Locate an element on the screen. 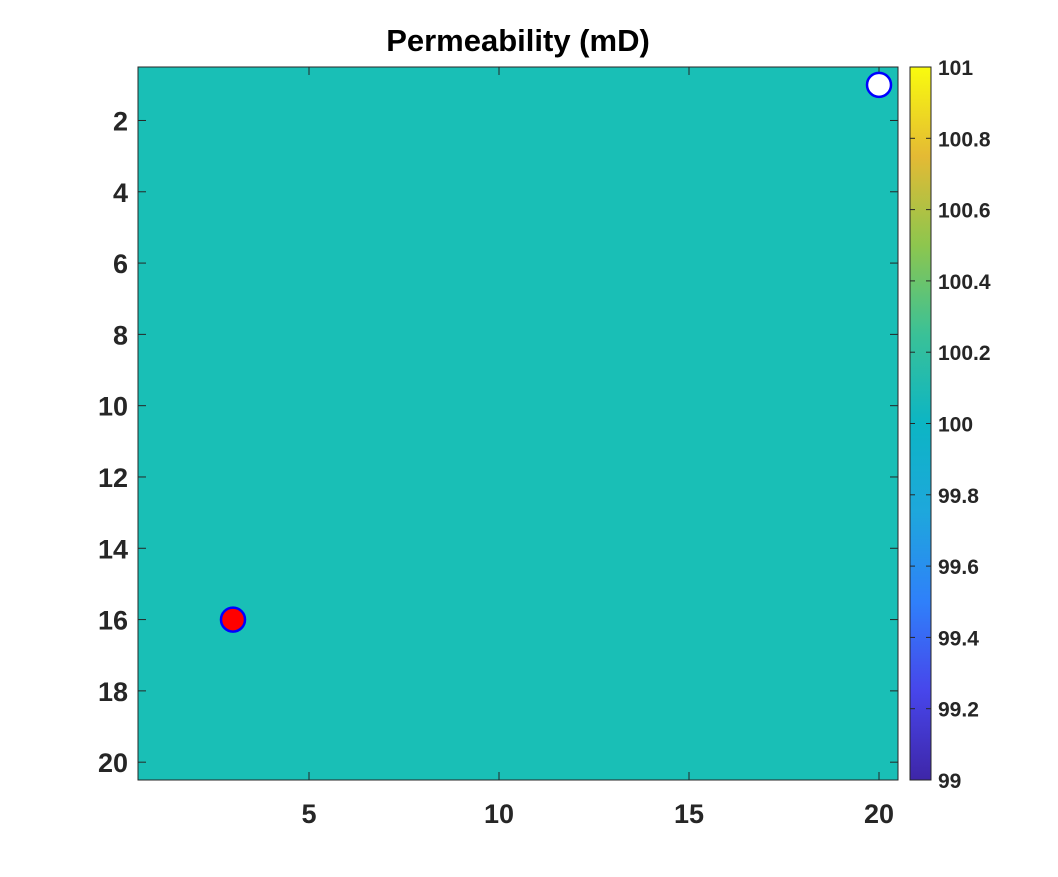 The width and height of the screenshot is (1058, 877). y-tick-label: 4 is located at coordinates (120, 193).